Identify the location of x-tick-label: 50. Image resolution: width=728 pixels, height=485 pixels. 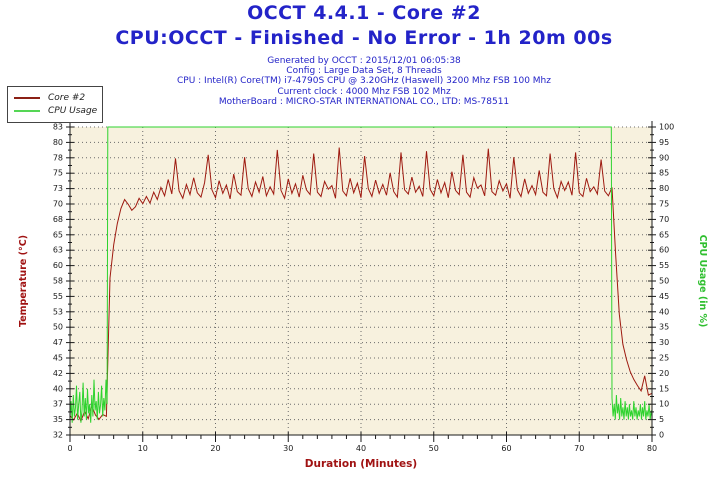
(434, 448).